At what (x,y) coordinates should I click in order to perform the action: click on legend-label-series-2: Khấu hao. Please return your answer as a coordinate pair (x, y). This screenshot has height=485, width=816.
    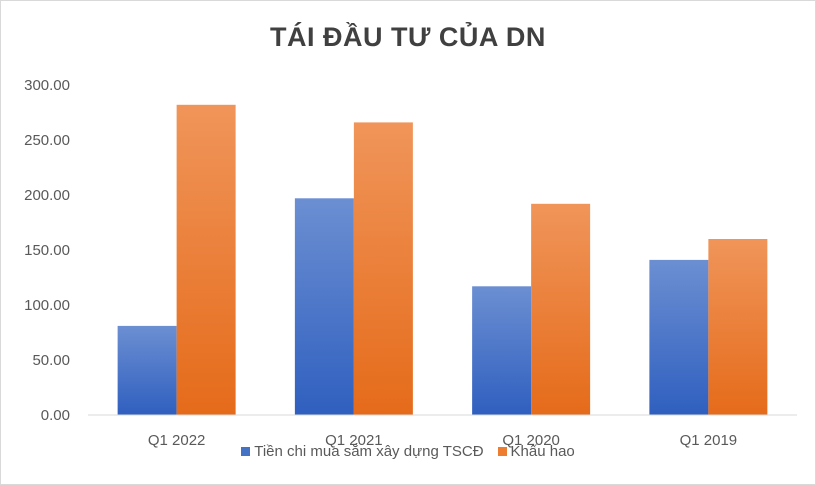
    Looking at the image, I should click on (542, 451).